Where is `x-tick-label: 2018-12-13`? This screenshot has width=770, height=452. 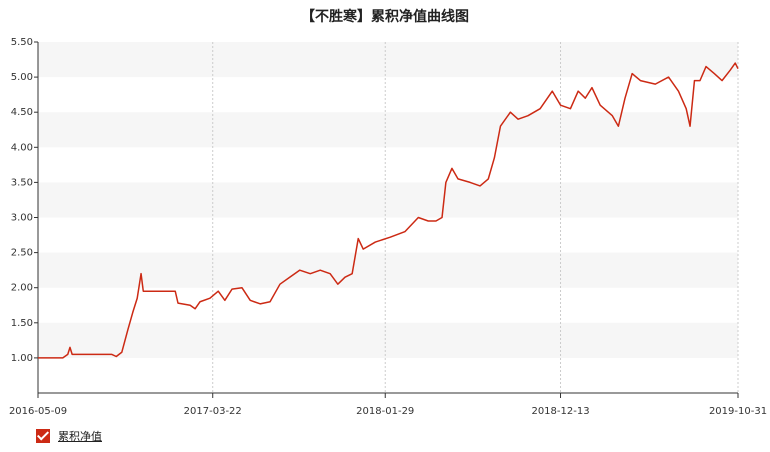 x-tick-label: 2018-12-13 is located at coordinates (560, 411).